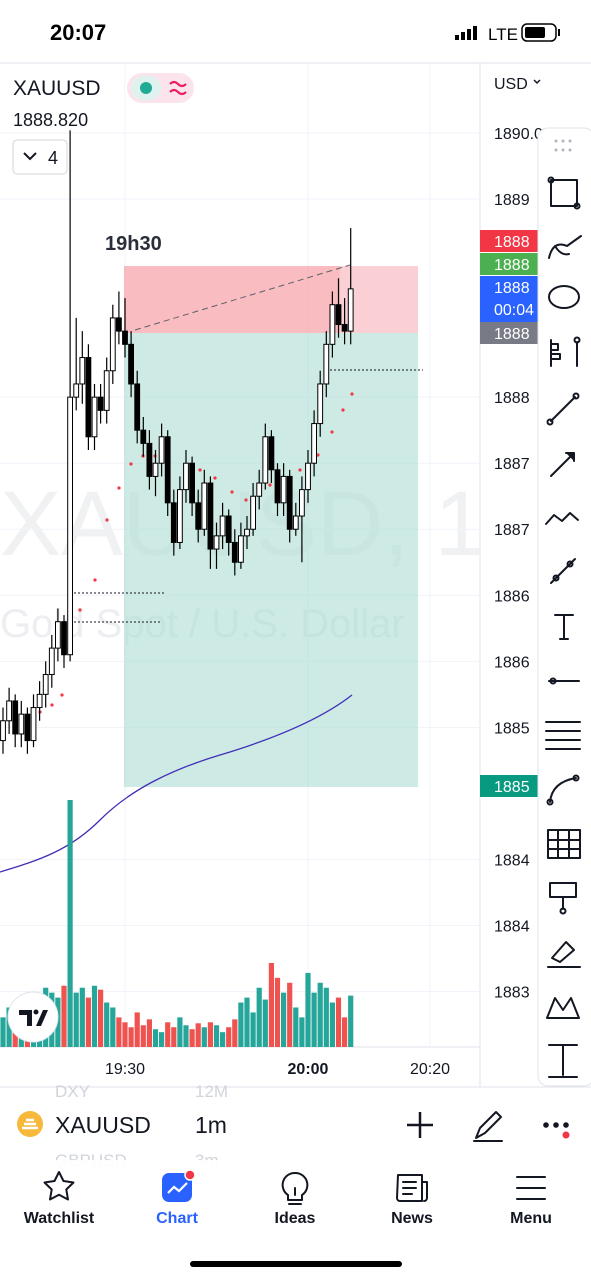  What do you see at coordinates (133, 244) in the screenshot?
I see `annotation: 19h30` at bounding box center [133, 244].